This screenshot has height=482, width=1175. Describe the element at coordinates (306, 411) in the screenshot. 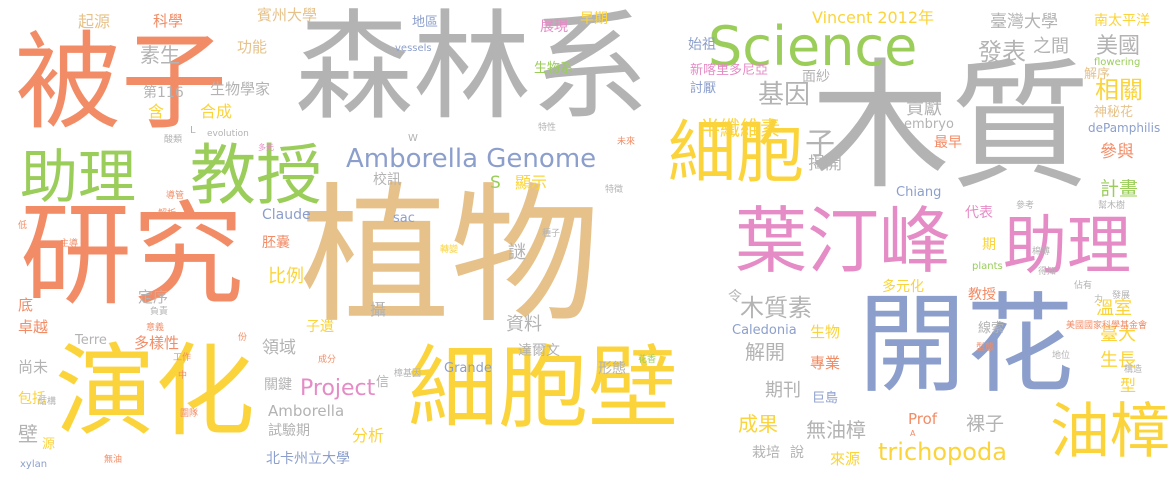

I see `cloud-word: Amborella` at that location.